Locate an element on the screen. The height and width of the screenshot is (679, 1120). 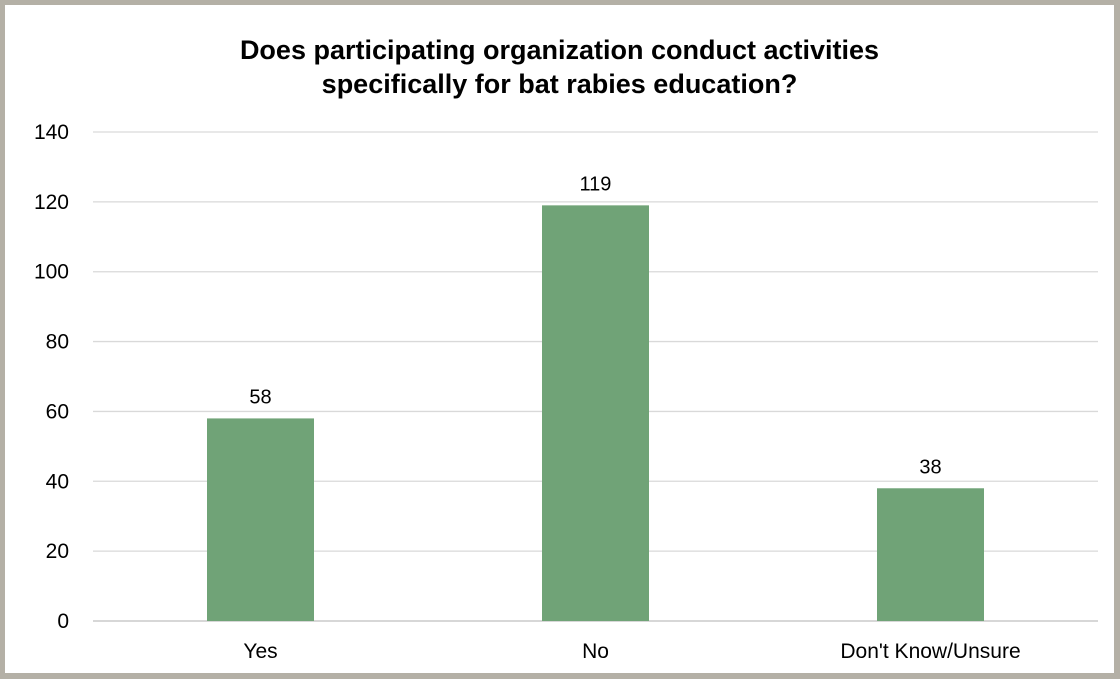
y-tick-label: 60 is located at coordinates (57, 411).